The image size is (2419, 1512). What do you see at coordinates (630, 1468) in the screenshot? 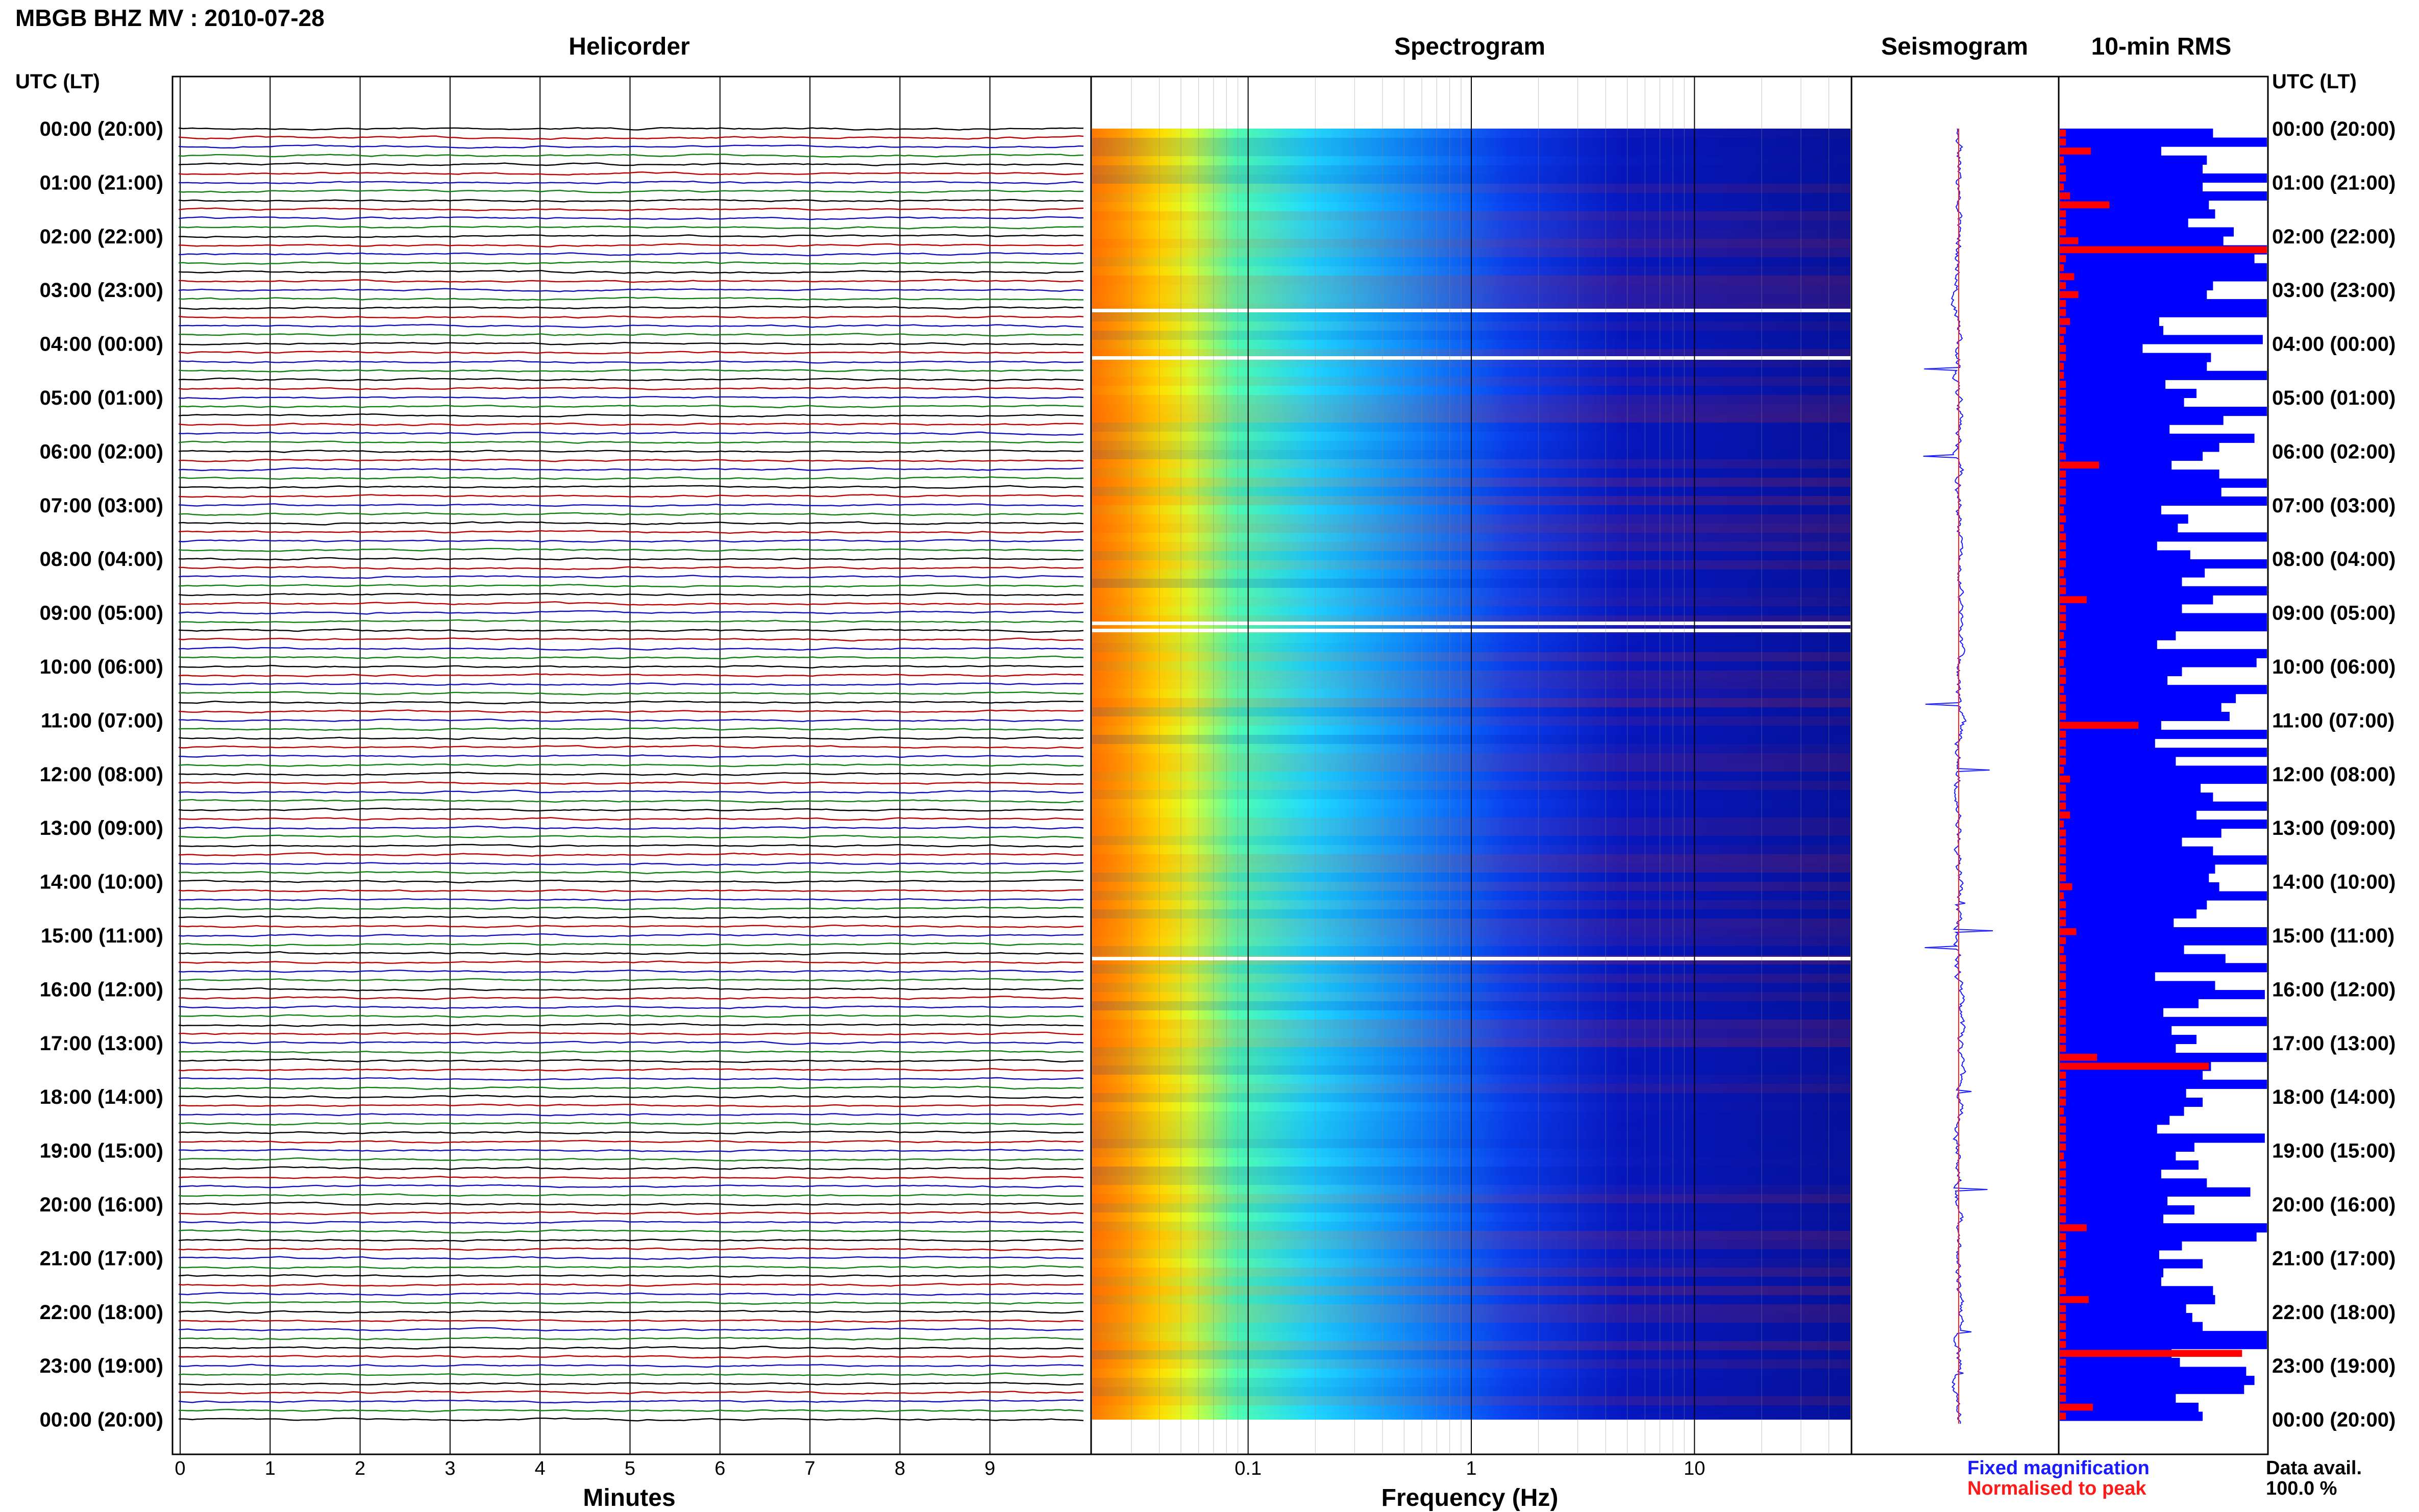
I see `helicorder-x-tick: 5` at bounding box center [630, 1468].